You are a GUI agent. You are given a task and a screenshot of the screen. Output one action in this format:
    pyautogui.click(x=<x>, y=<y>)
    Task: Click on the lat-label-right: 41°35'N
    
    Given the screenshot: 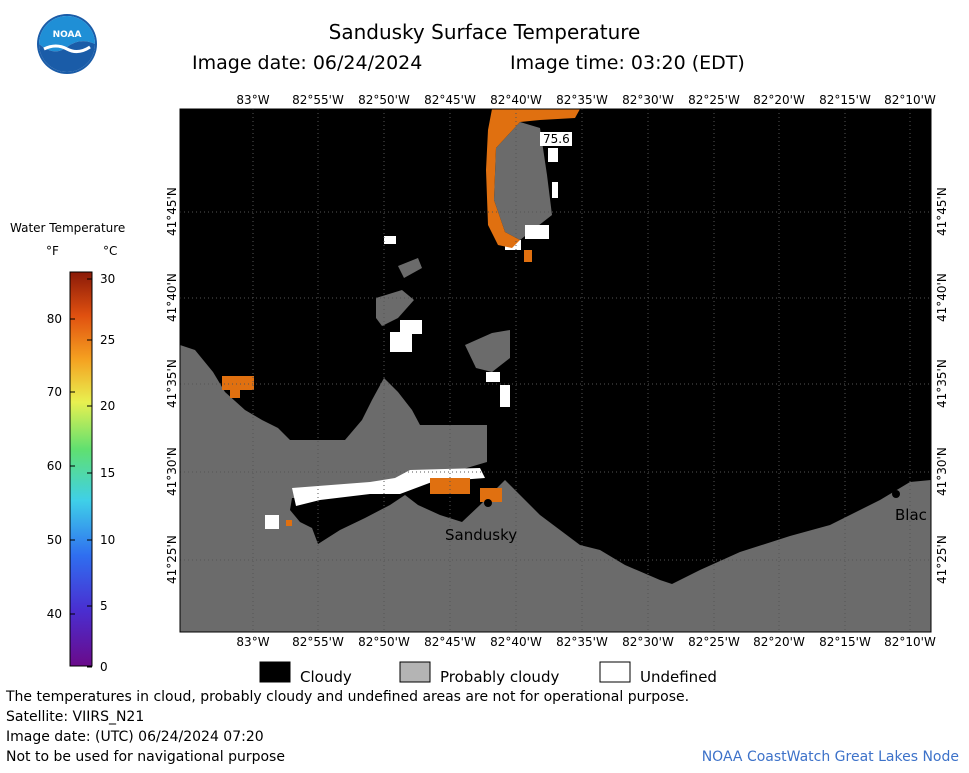 What is the action you would take?
    pyautogui.click(x=942, y=383)
    